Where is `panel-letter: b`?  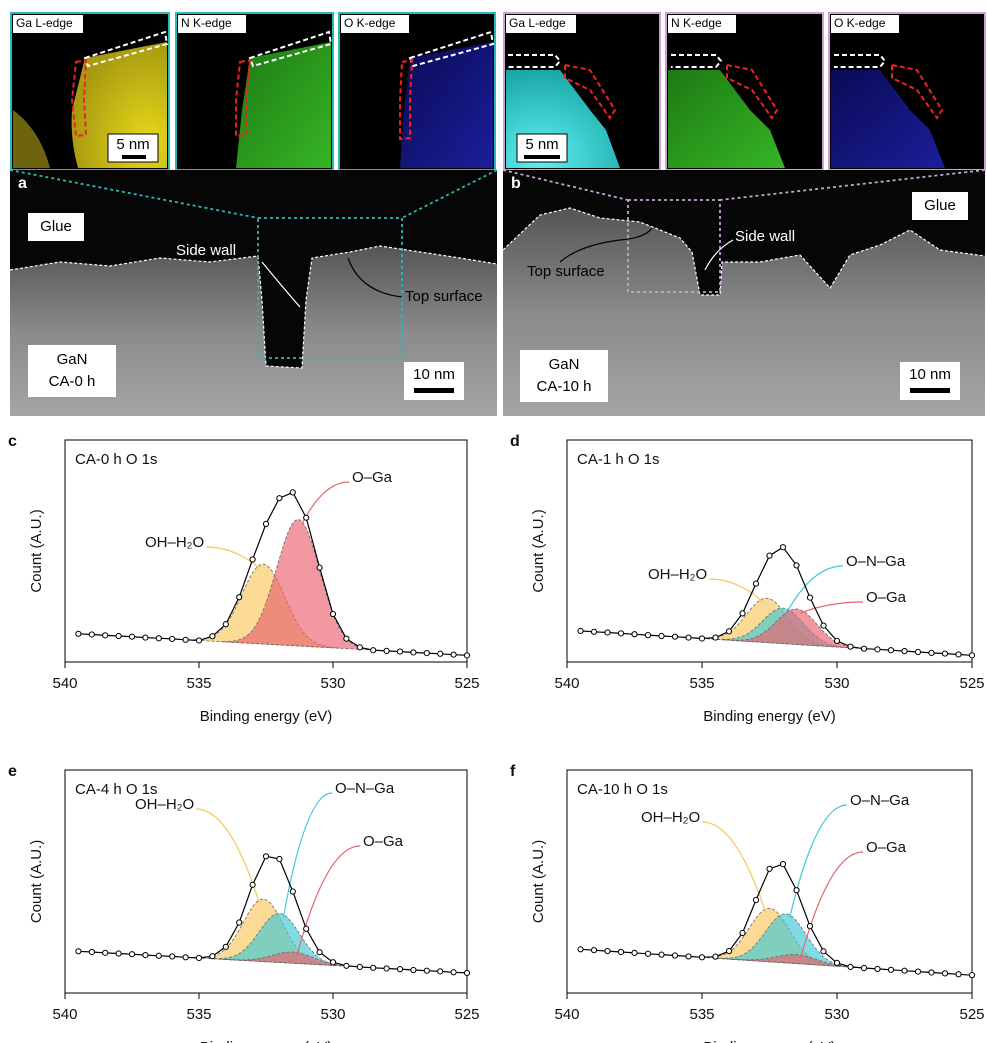 panel-letter: b is located at coordinates (516, 183).